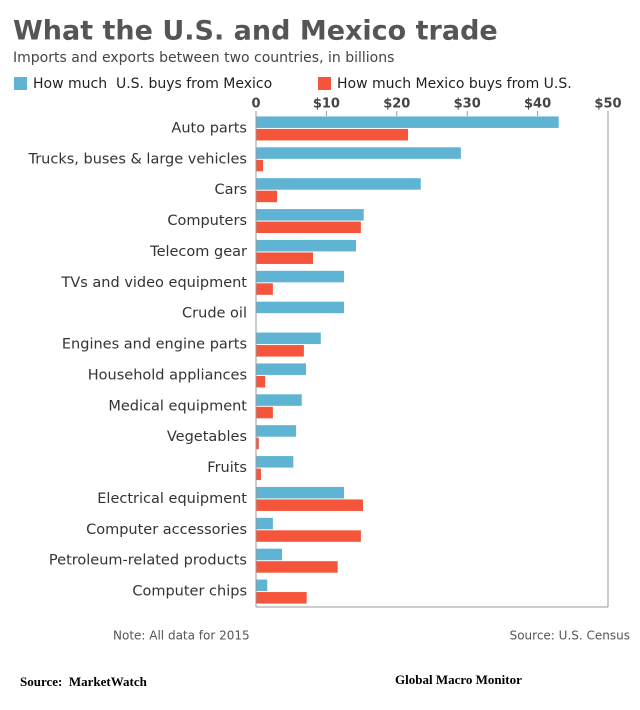 This screenshot has width=640, height=710. Describe the element at coordinates (153, 283) in the screenshot. I see `y-tick-label: TVs and video equipment` at that location.